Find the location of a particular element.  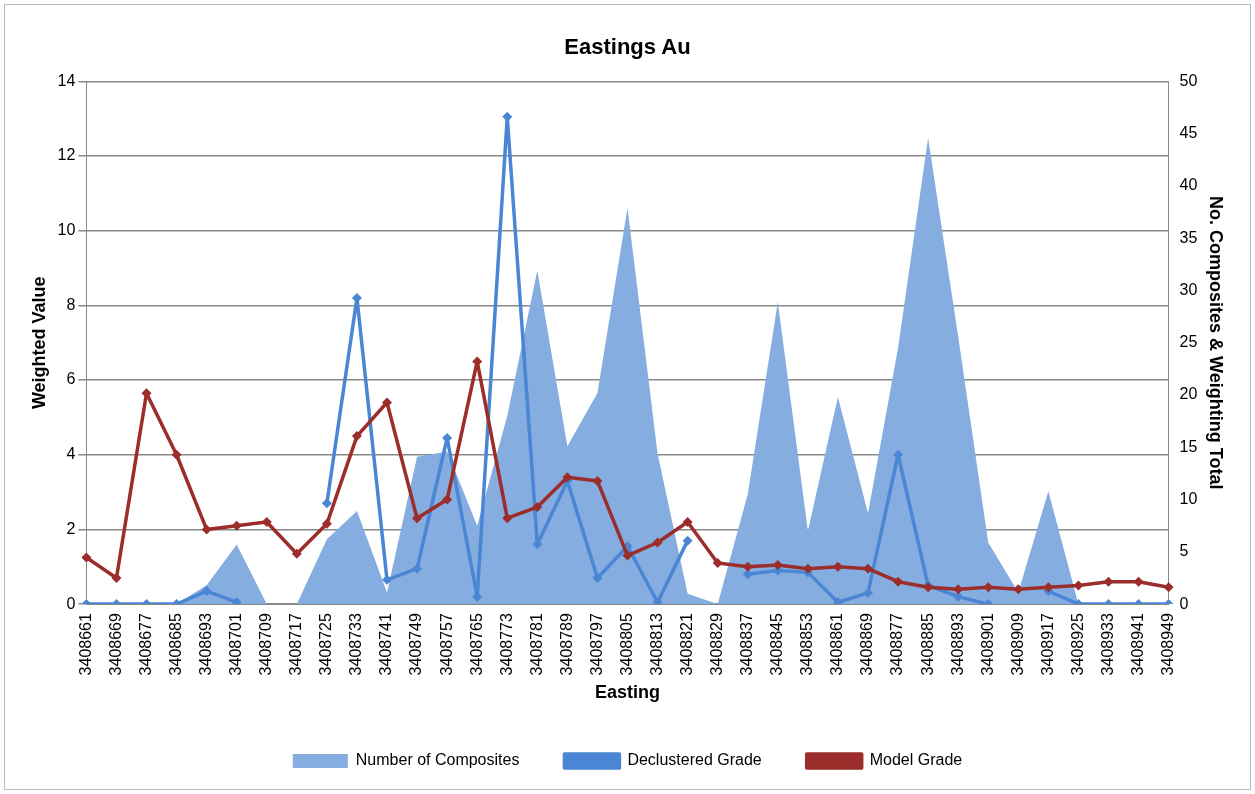

x-tick-label: 3408837 is located at coordinates (747, 644).